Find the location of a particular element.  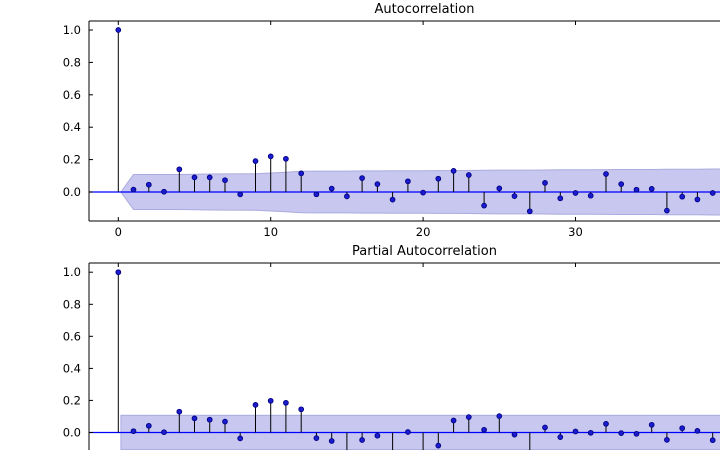

acf-ytick-label: 0.8 is located at coordinates (72, 62).